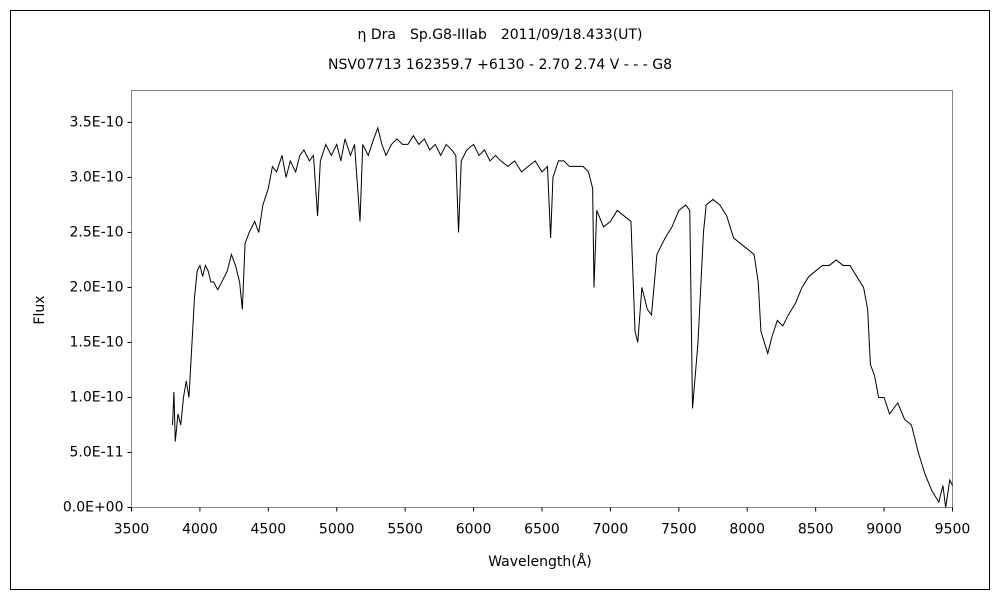 The image size is (1000, 600). Describe the element at coordinates (97, 287) in the screenshot. I see `y-tick-label: 2.0E-10` at that location.